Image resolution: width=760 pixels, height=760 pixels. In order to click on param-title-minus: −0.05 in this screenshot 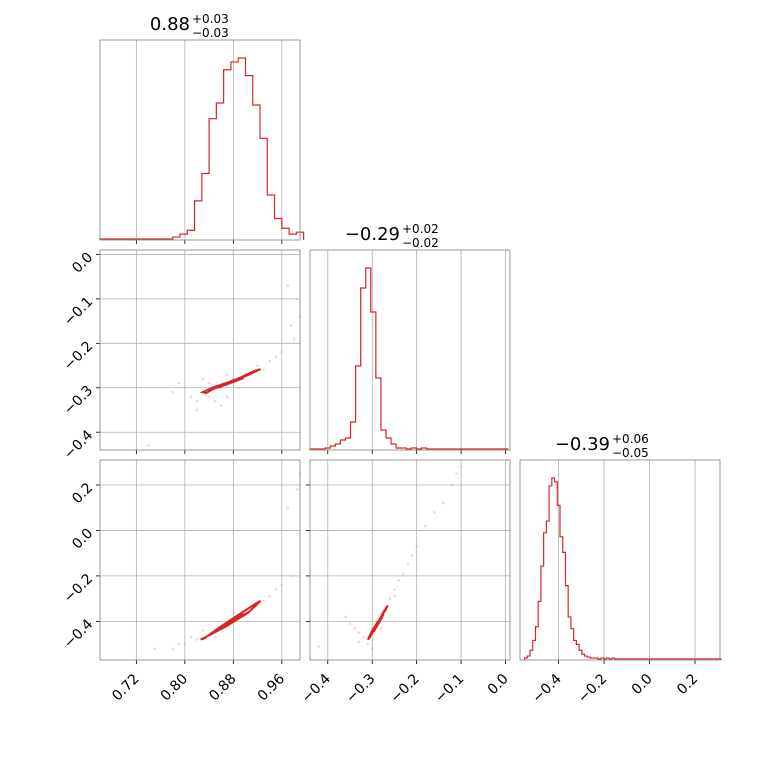, I will do `click(630, 453)`.